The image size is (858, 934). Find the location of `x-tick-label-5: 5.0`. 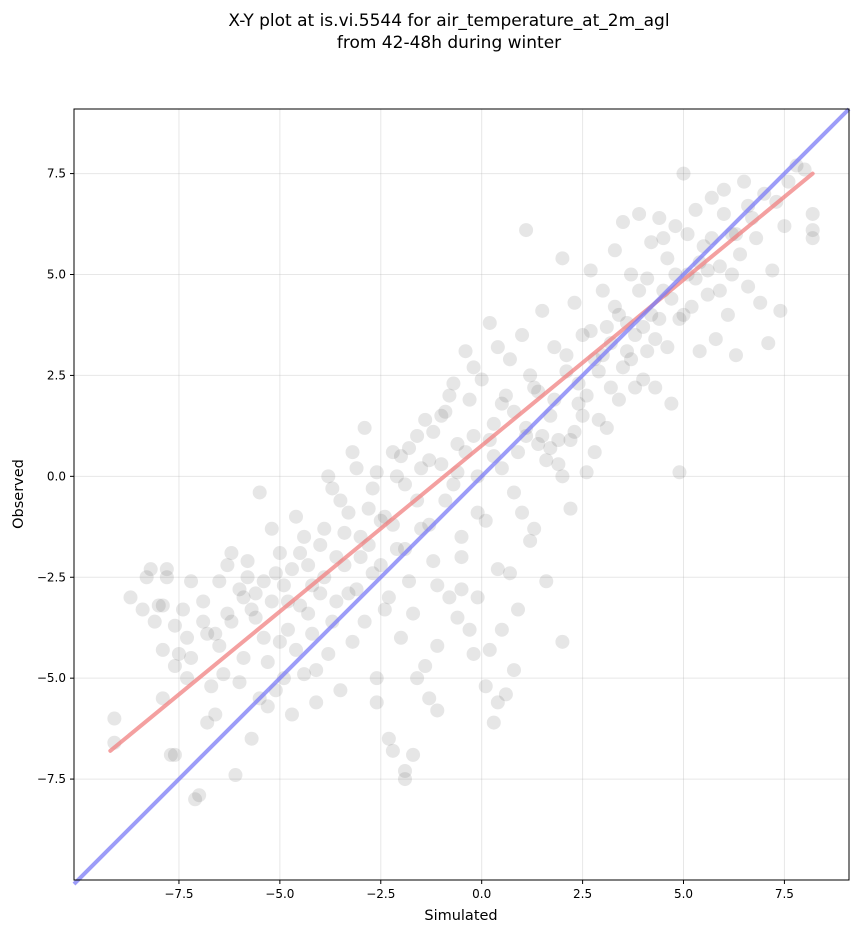

x-tick-label-5: 5.0 is located at coordinates (683, 894).